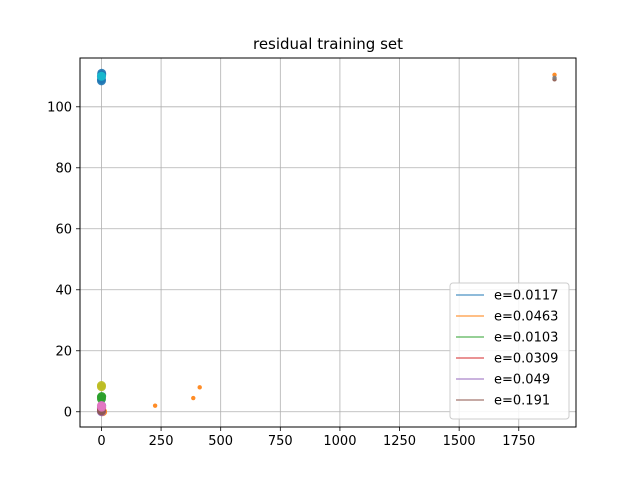 This screenshot has width=640, height=480. Describe the element at coordinates (522, 380) in the screenshot. I see `legend-label: e=0.049` at that location.